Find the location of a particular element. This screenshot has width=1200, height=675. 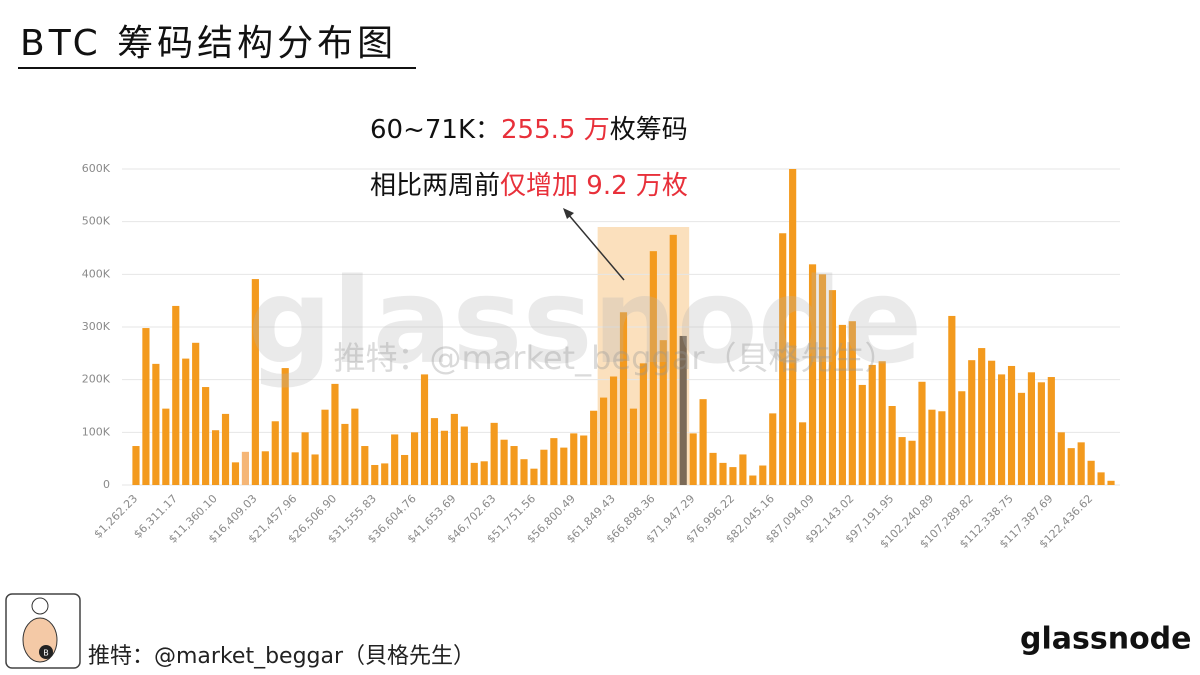

watermark: glassnode is located at coordinates (585, 321).